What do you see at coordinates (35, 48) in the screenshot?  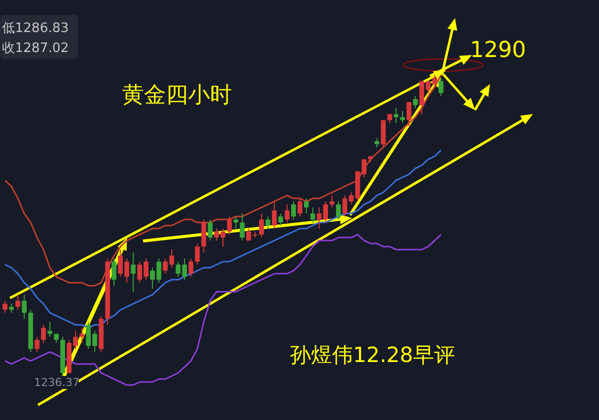 I see `text: 收1287.02` at bounding box center [35, 48].